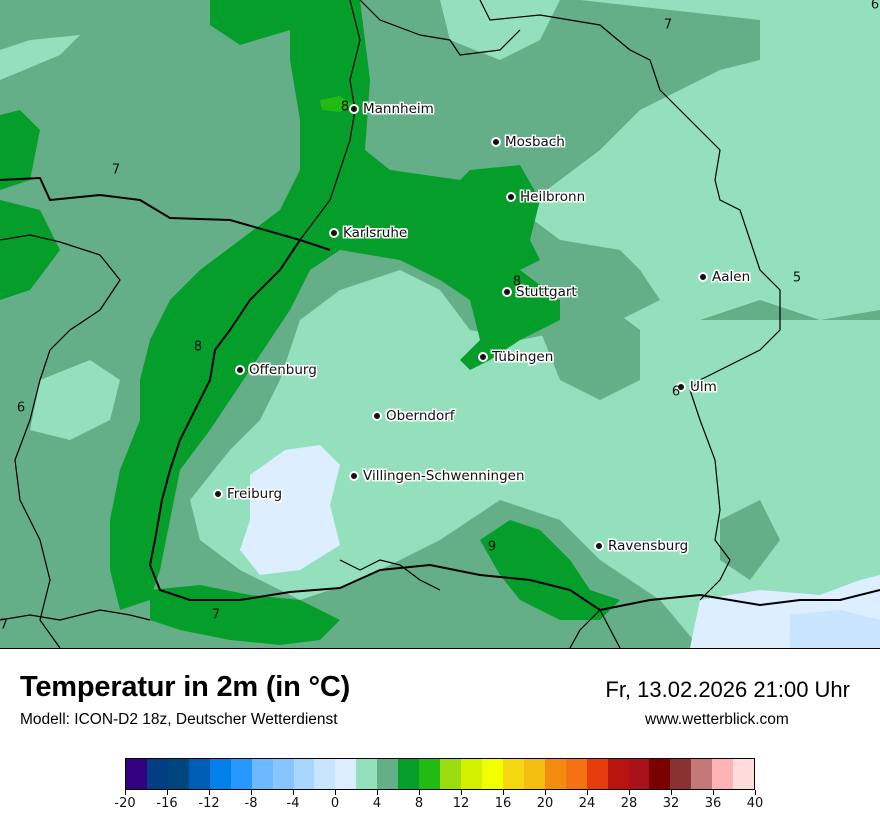 Image resolution: width=880 pixels, height=830 pixels. Describe the element at coordinates (523, 357) in the screenshot. I see `city-name: Tübingen` at that location.